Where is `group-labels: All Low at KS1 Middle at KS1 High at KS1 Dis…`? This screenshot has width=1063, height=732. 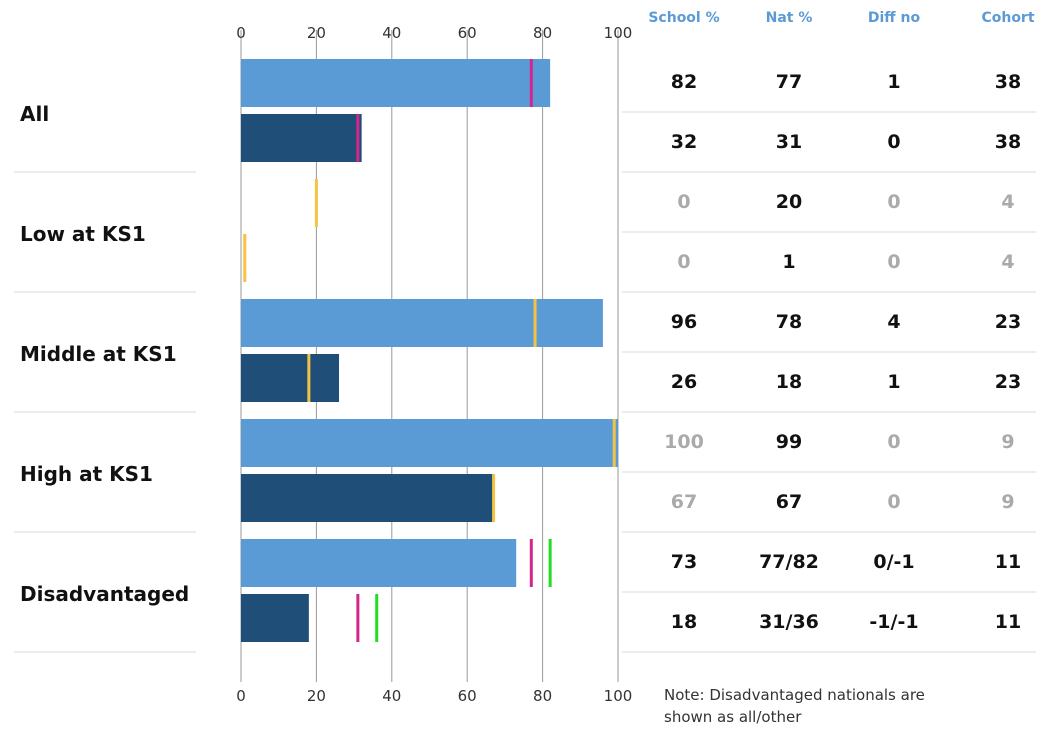 group-labels: All Low at KS1 Middle at KS1 High at KS1 Dis… is located at coordinates (104, 354).